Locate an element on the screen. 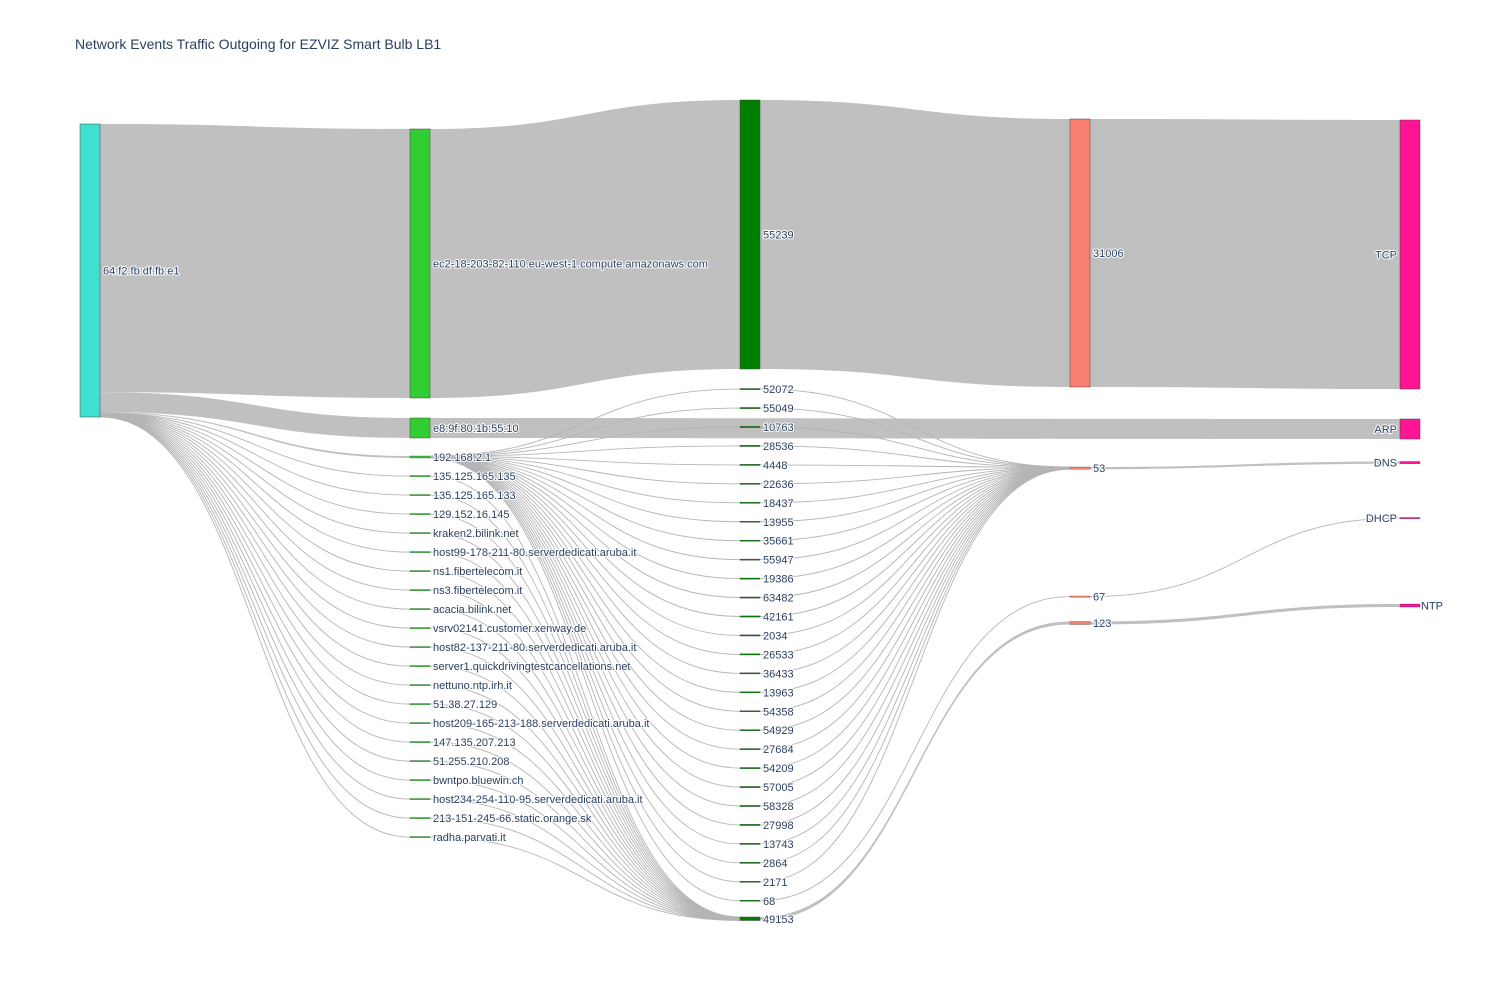  sankey-node-label: 35661 is located at coordinates (778, 542).